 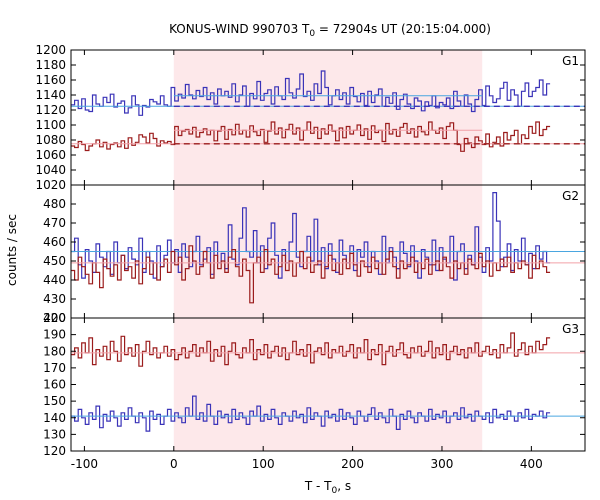 I want to click on x-axis-label: T - T0, s, so click(x=327, y=487).